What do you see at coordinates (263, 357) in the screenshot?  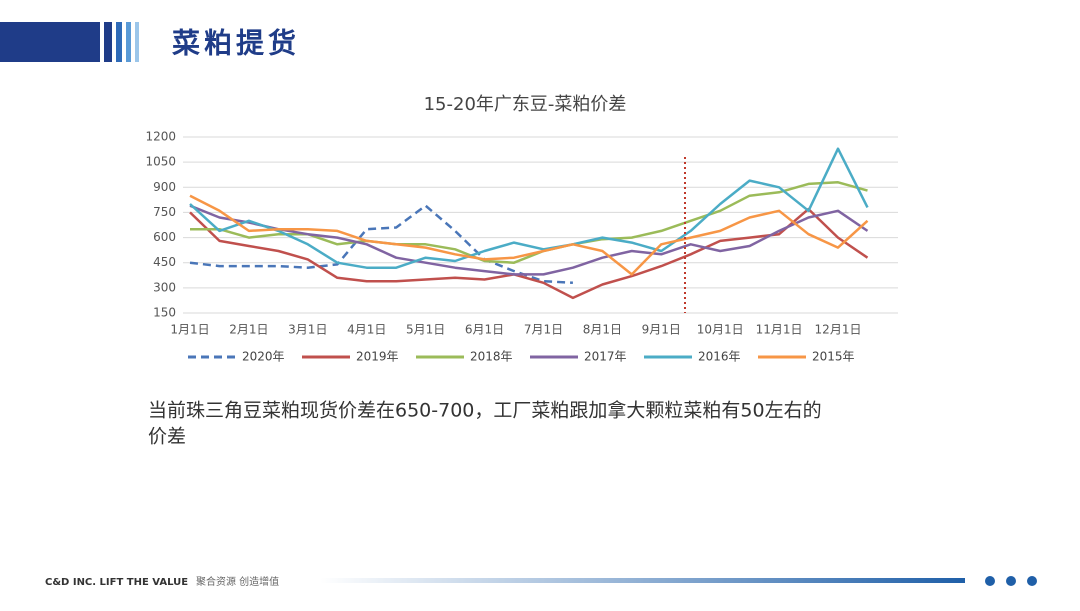 I see `legend-label: 2020年` at bounding box center [263, 357].